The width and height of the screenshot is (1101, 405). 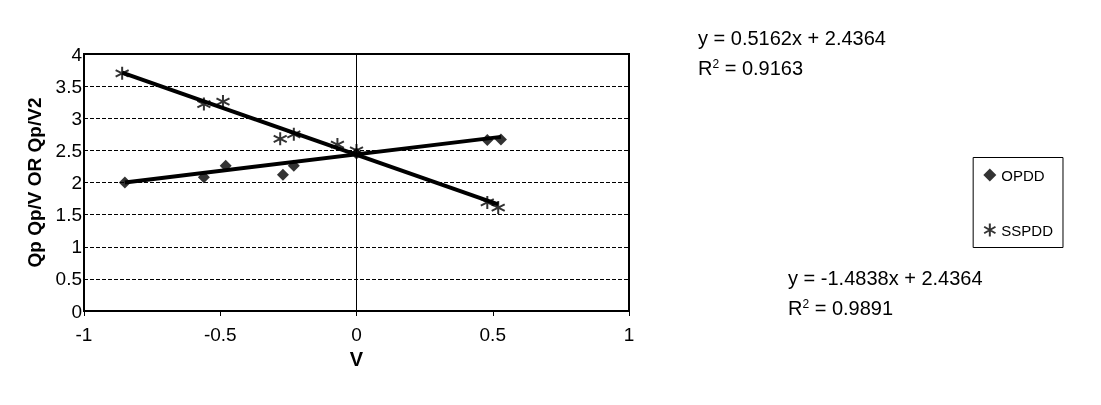 I want to click on y-tick-label: 3, so click(x=76, y=118).